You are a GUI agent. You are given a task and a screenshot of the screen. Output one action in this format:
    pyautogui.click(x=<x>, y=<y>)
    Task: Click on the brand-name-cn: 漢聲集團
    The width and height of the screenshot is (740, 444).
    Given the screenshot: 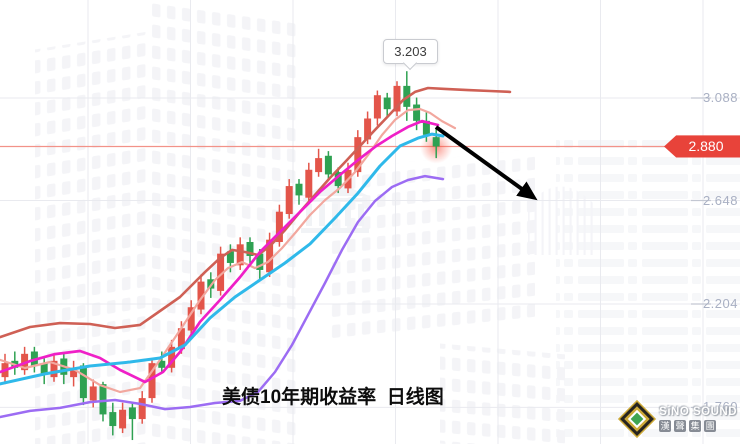 What is the action you would take?
    pyautogui.click(x=698, y=426)
    